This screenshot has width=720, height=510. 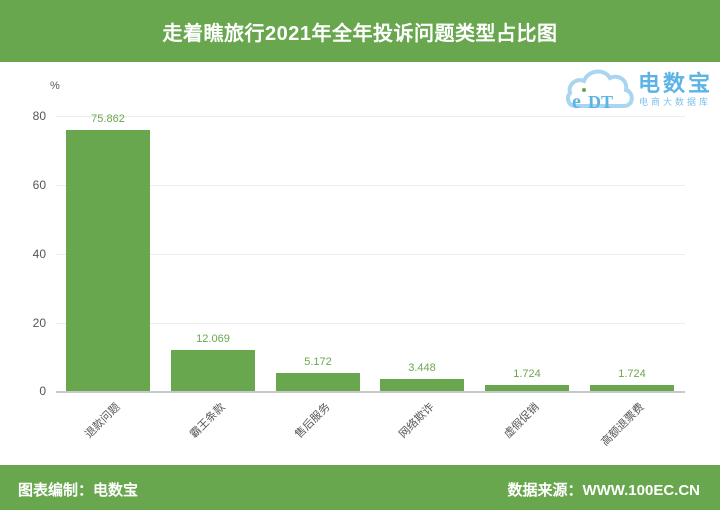 I want to click on title-bar: 走着瞧旅行2021年全年投诉问题类型占比图, so click(x=360, y=31).